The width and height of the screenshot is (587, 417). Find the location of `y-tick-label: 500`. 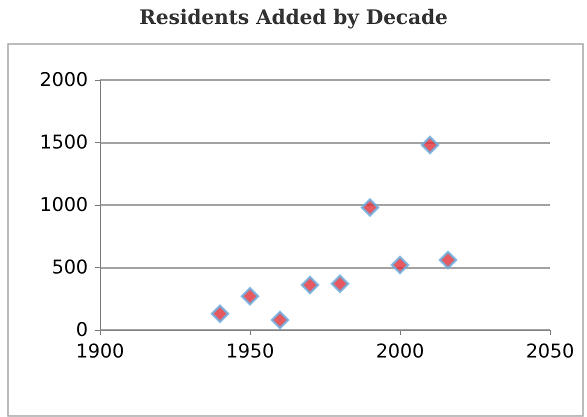

y-tick-label: 500 is located at coordinates (70, 267).